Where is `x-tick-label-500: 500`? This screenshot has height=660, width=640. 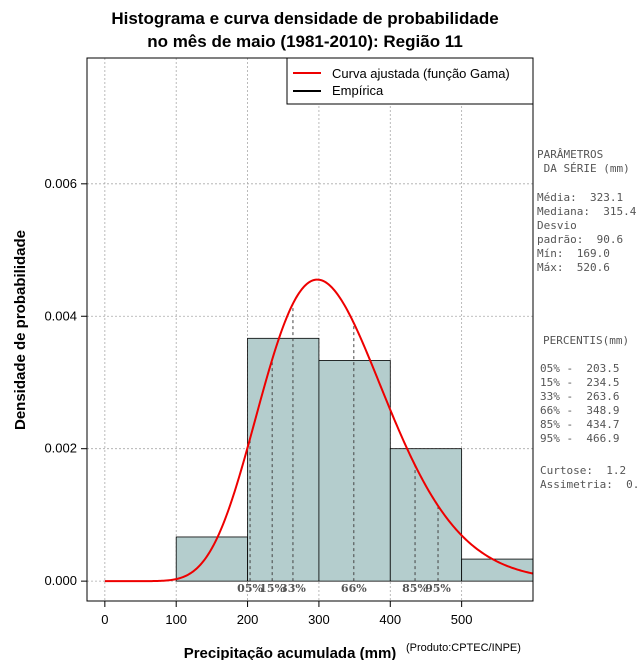 x-tick-label-500: 500 is located at coordinates (462, 619).